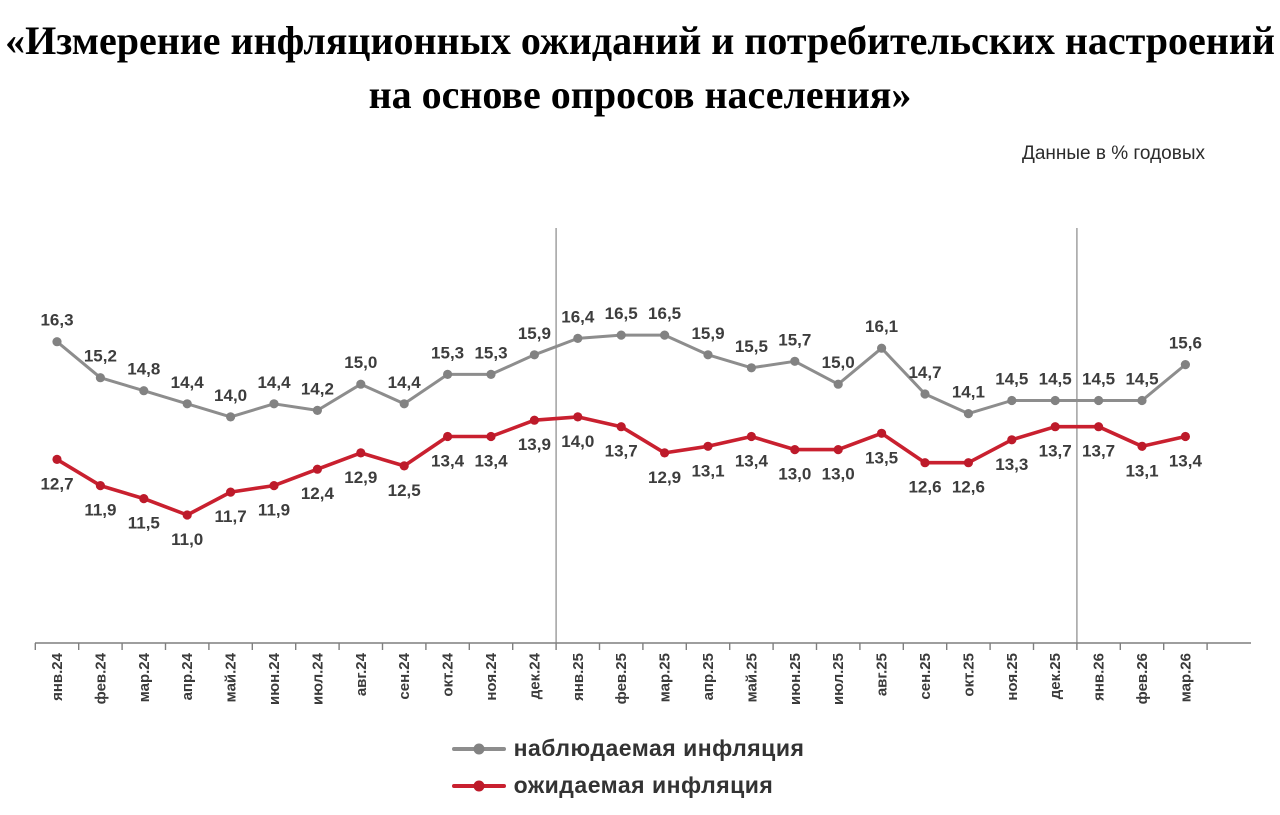 Image resolution: width=1280 pixels, height=815 pixels. What do you see at coordinates (187, 539) in the screenshot?
I see `expected-value-label: 11,0` at bounding box center [187, 539].